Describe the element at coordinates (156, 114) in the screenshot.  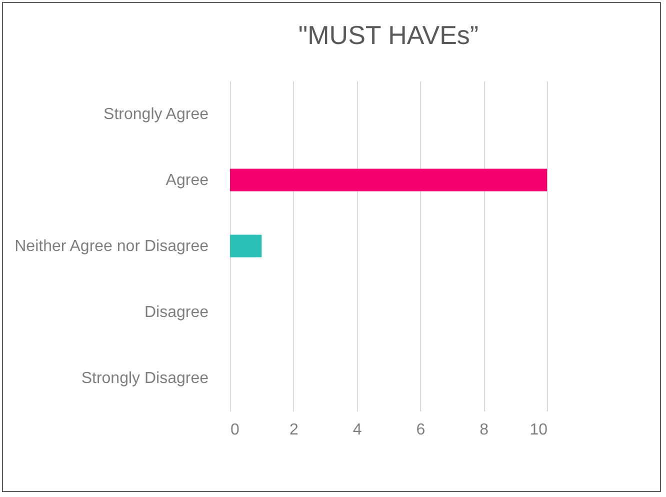
I see `y-tick-label: Strongly Agree` at that location.